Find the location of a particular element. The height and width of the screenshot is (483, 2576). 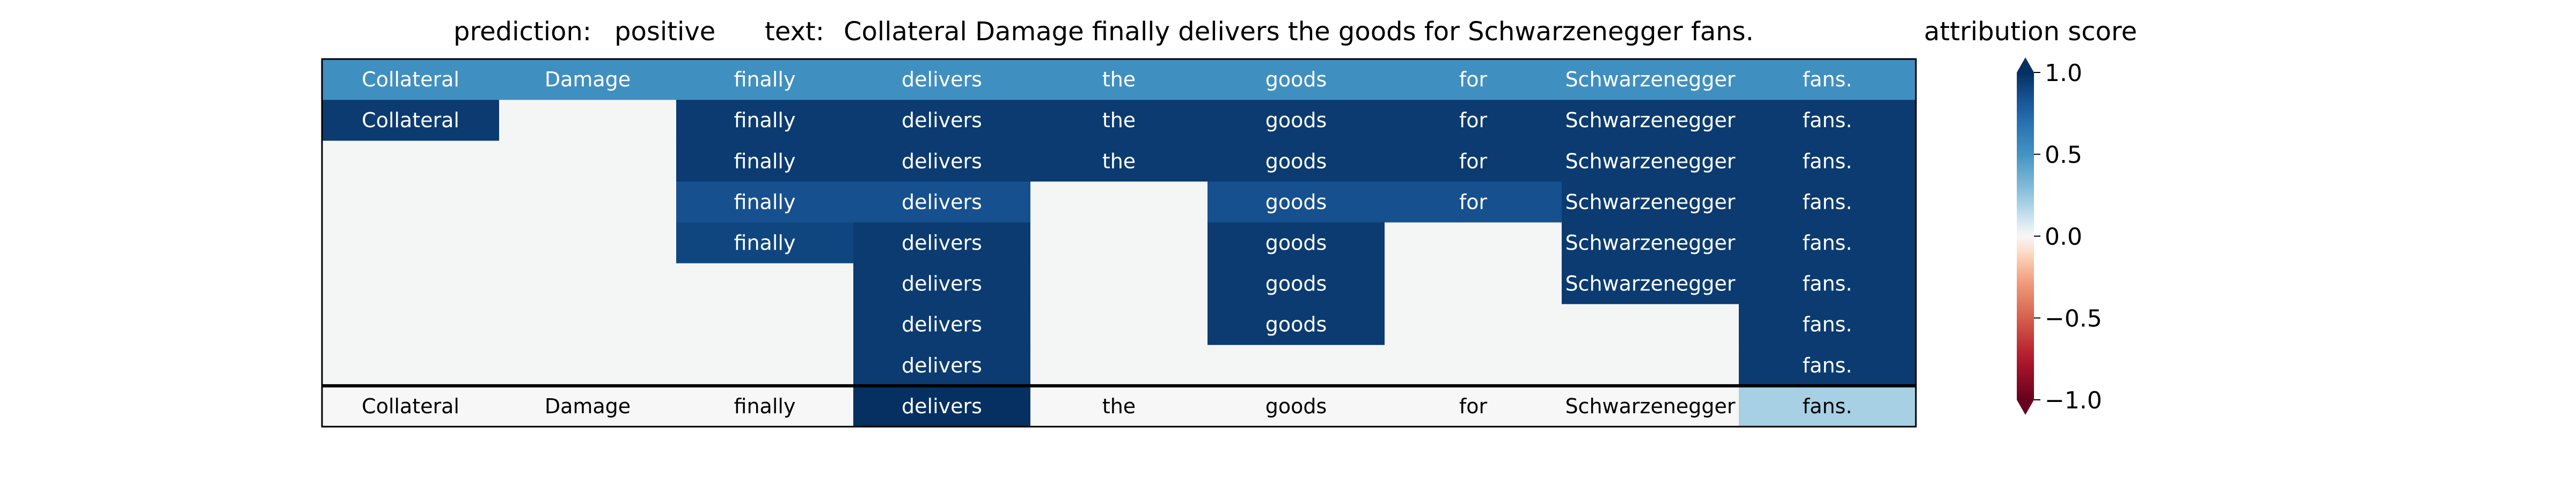

hierarchy-row-5-token-label: goods is located at coordinates (1296, 284).